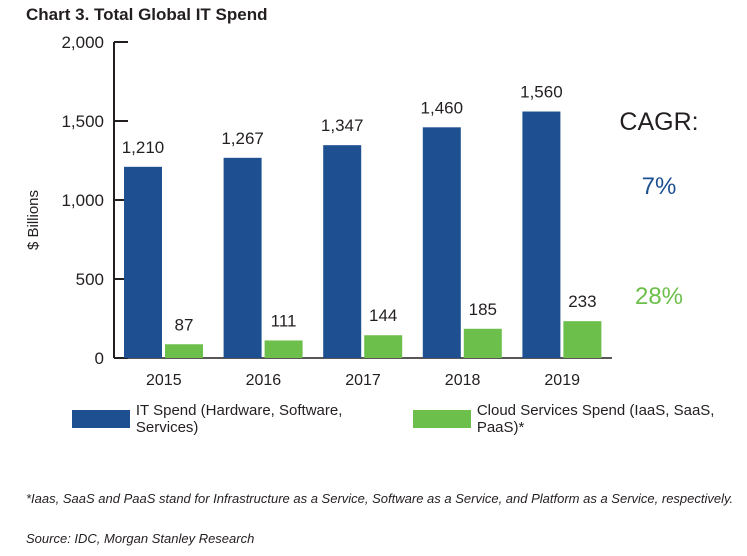 The height and width of the screenshot is (556, 747). I want to click on x-tick-label: 2019, so click(562, 380).